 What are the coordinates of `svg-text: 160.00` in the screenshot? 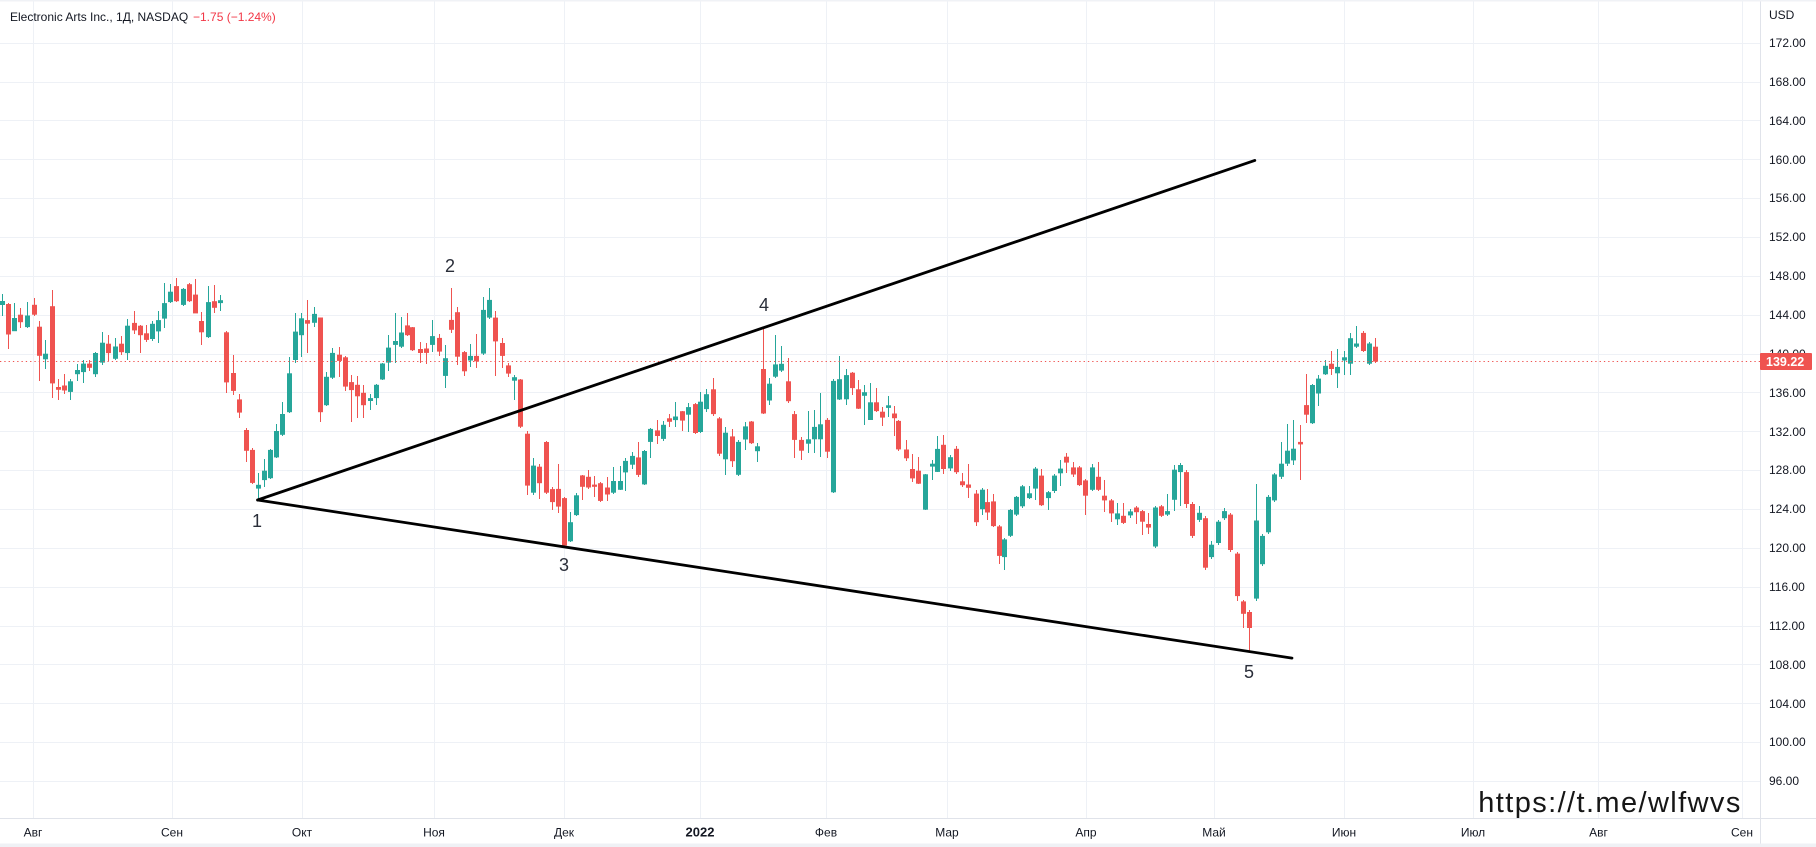 It's located at (1787, 160).